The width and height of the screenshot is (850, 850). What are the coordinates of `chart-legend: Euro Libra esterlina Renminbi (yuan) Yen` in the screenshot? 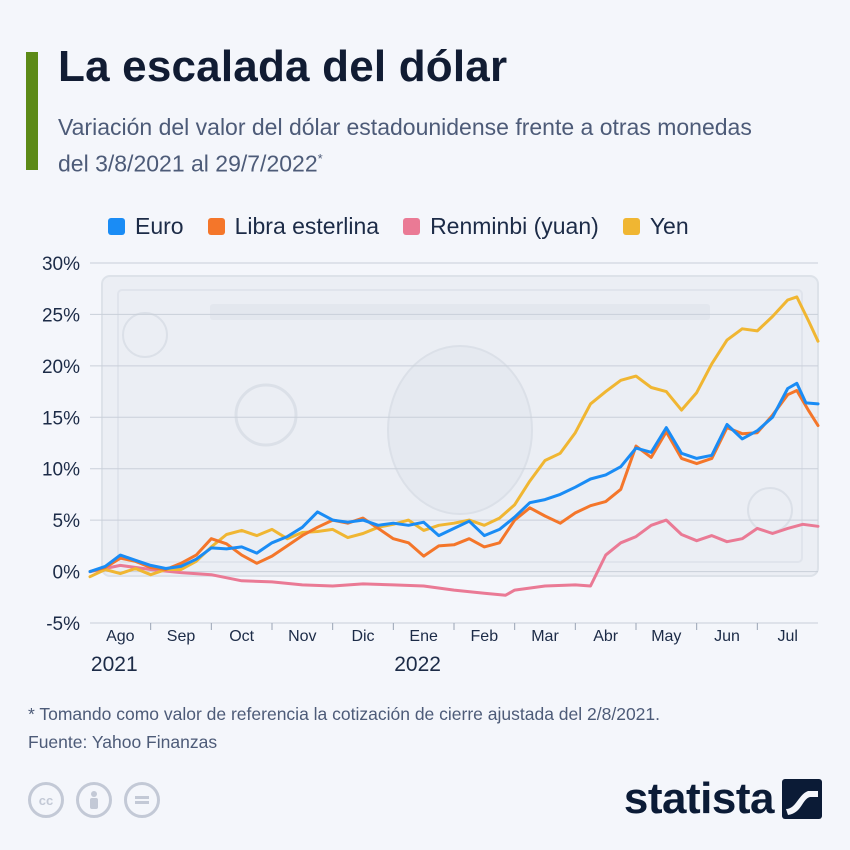 It's located at (410, 226).